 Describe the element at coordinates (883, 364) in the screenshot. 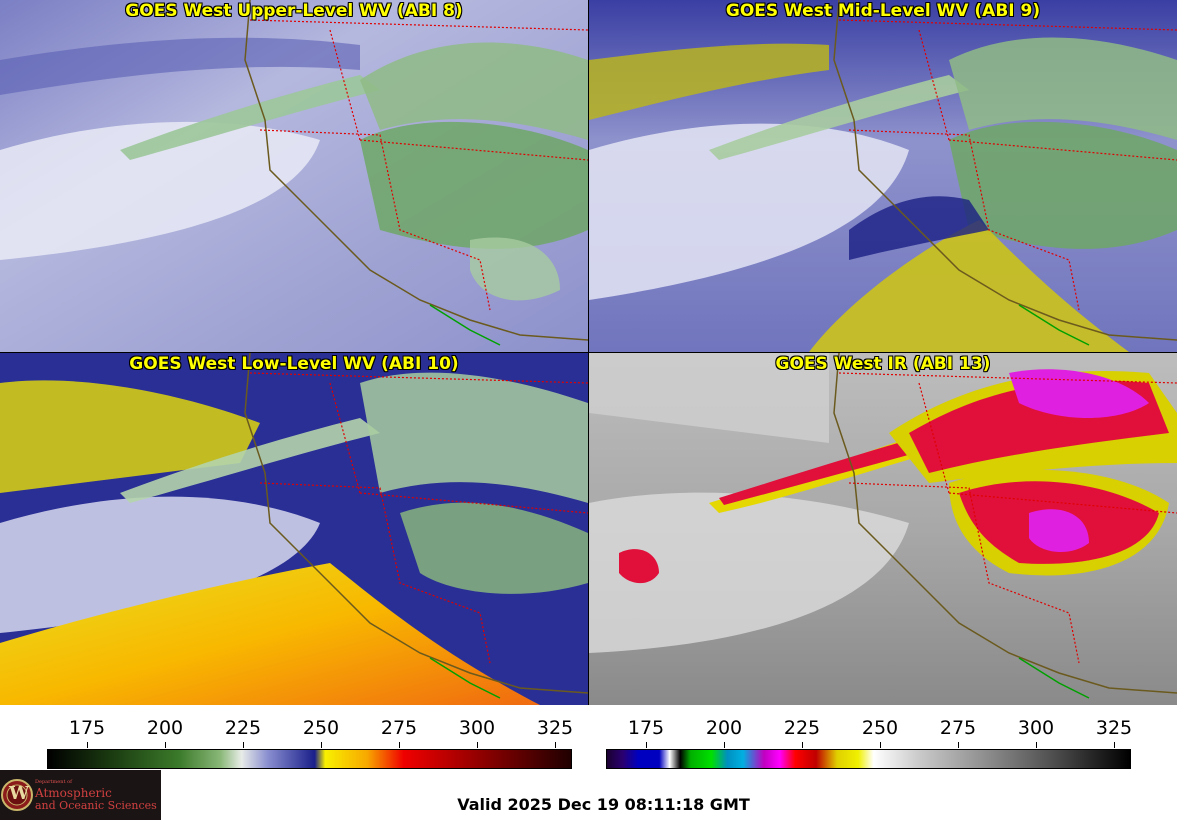

I see `ir-title: GOES West IR (ABI 13)` at that location.